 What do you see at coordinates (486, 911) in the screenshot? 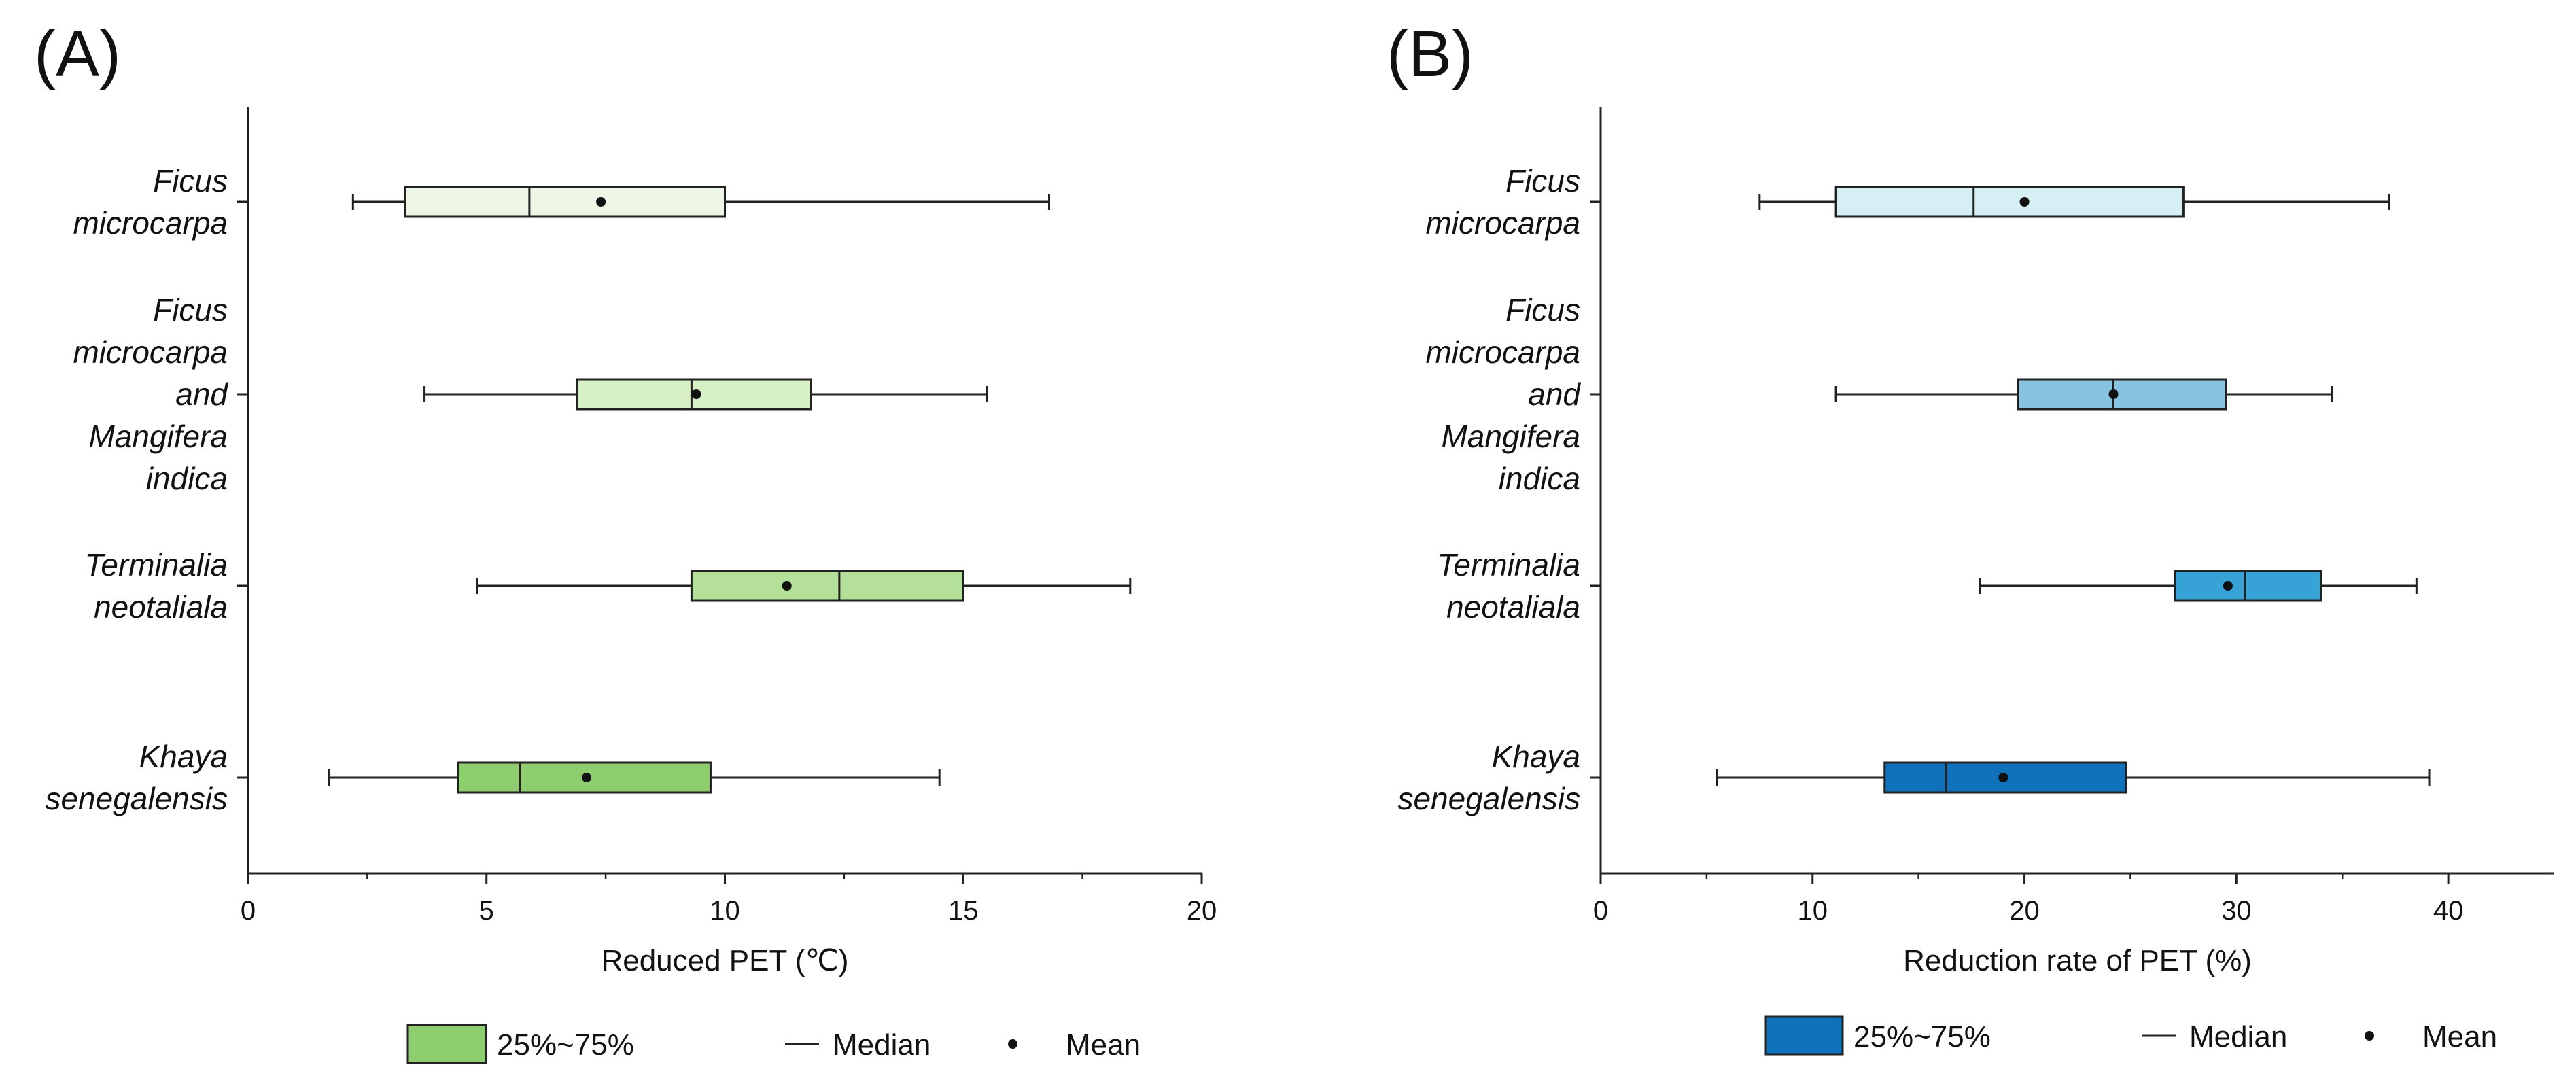
I see `x-tick-label: 5` at bounding box center [486, 911].